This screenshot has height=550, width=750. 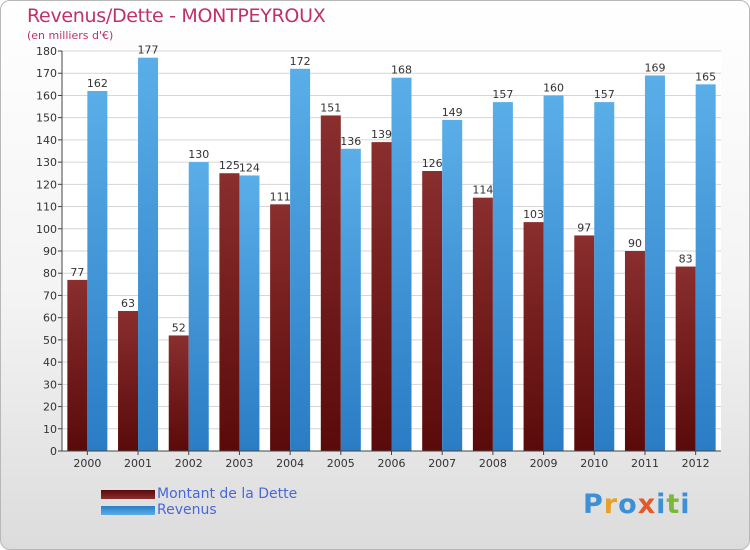 I want to click on data-label-revenue: 162, so click(x=97, y=83).